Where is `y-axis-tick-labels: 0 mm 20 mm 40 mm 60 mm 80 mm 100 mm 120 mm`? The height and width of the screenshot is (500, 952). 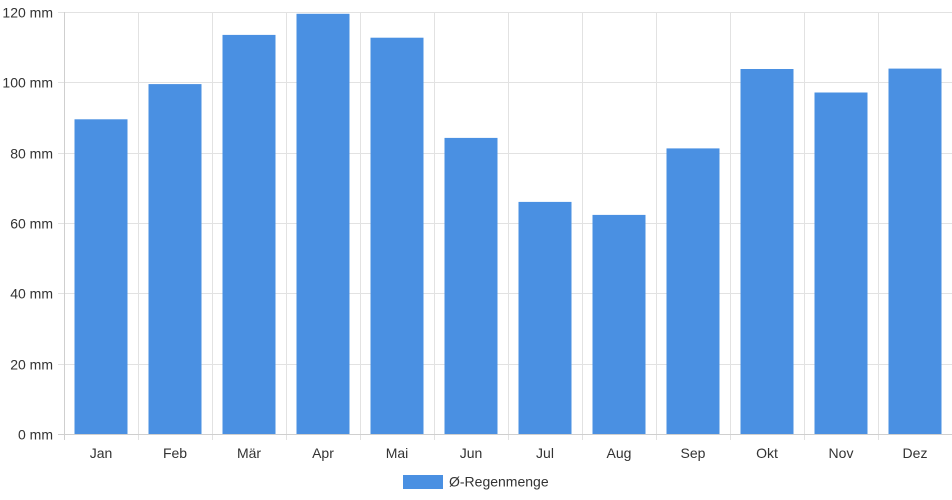
y-axis-tick-labels: 0 mm 20 mm 40 mm 60 mm 80 mm 100 mm 120 mm is located at coordinates (27, 224).